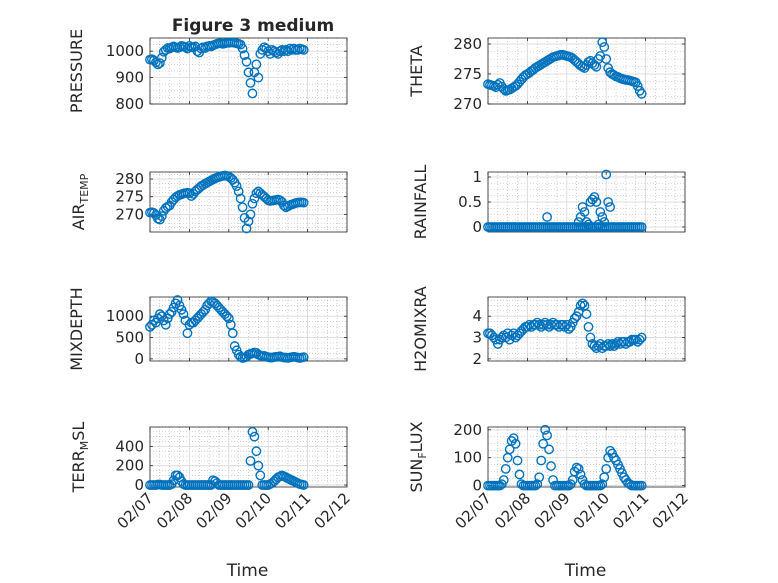  Describe the element at coordinates (129, 446) in the screenshot. I see `y-tick-label: 400` at that location.